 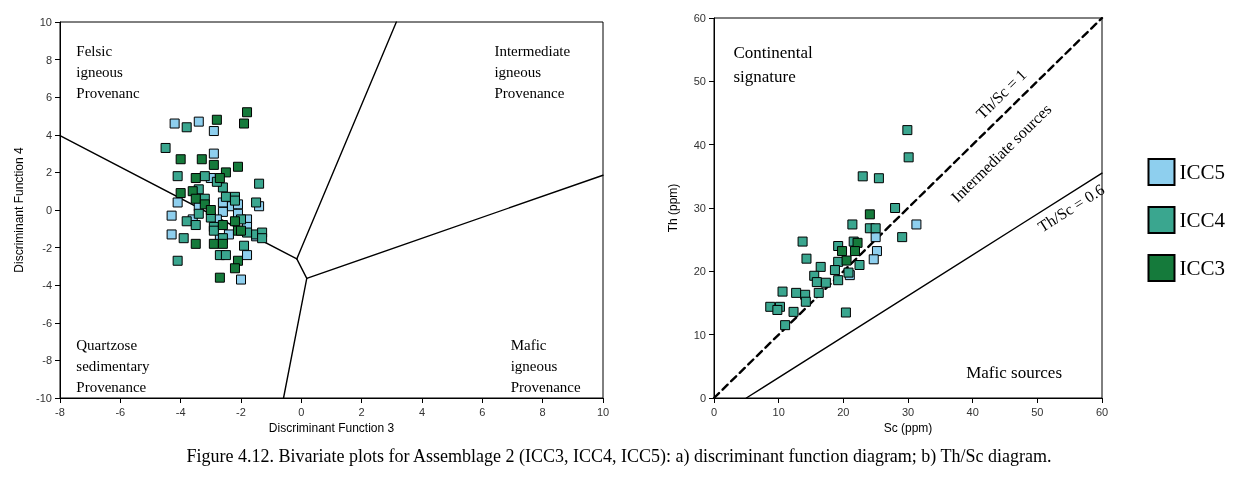 What do you see at coordinates (47, 322) in the screenshot?
I see `y-tick-label: -6` at bounding box center [47, 322].